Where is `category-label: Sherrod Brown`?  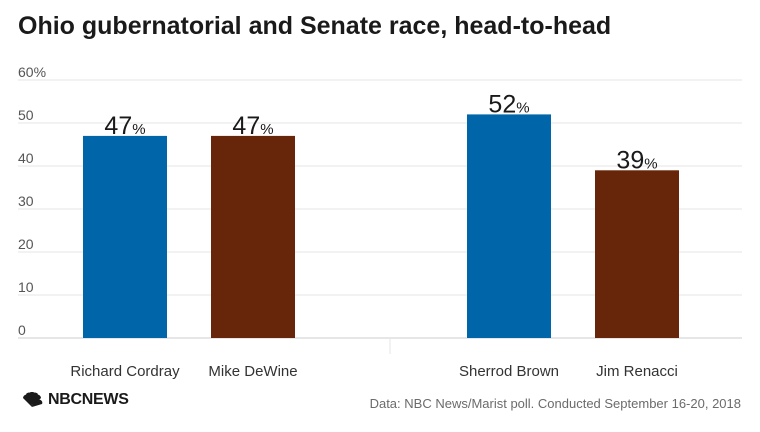 category-label: Sherrod Brown is located at coordinates (509, 371).